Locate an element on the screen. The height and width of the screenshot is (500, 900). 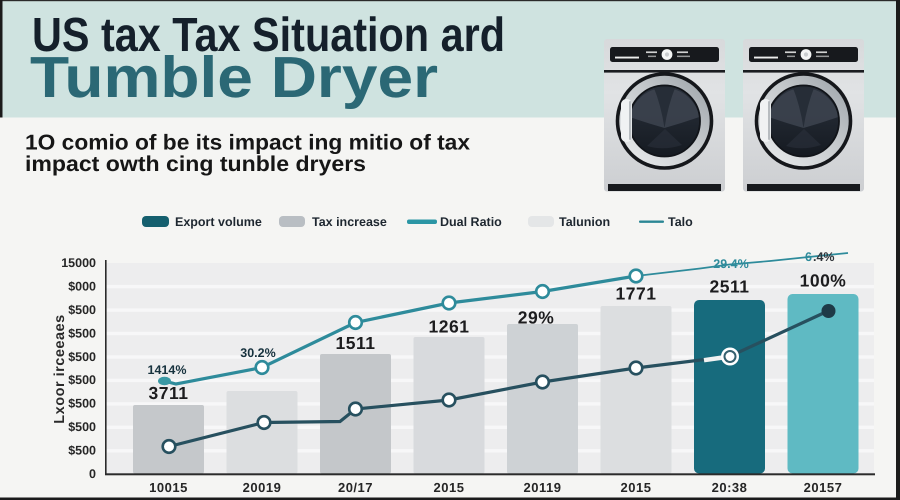
svg-text: Tax increase is located at coordinates (349, 222).